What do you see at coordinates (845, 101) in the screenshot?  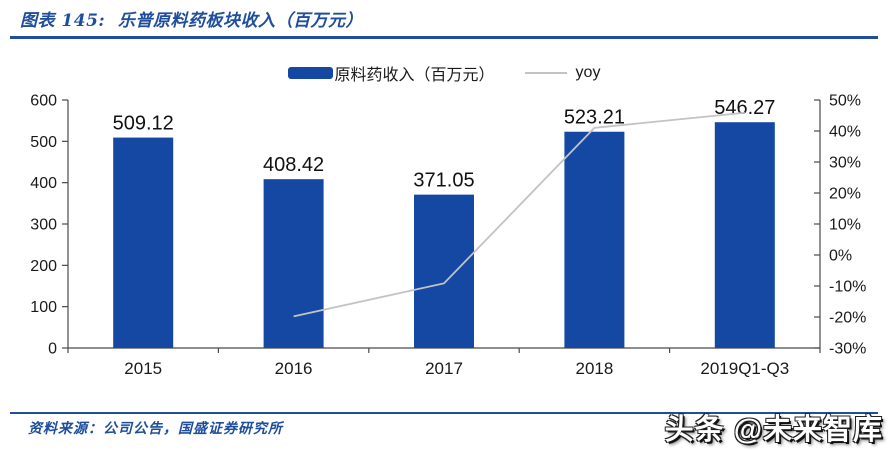 I see `right-axis-tick-label: 50%` at bounding box center [845, 101].